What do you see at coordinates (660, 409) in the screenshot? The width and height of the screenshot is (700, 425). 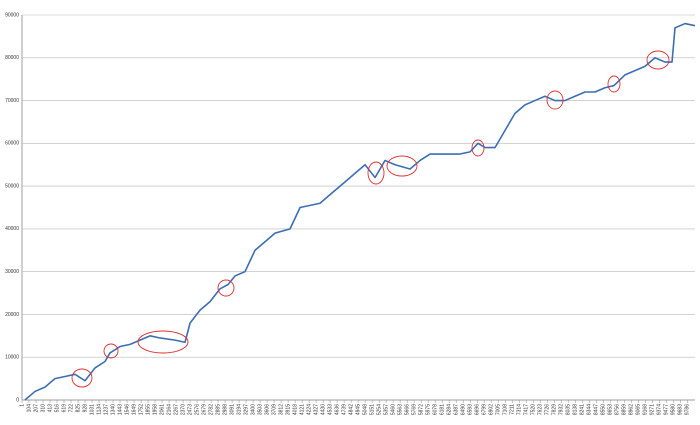 I see `x-tick-label: 9374` at bounding box center [660, 409].